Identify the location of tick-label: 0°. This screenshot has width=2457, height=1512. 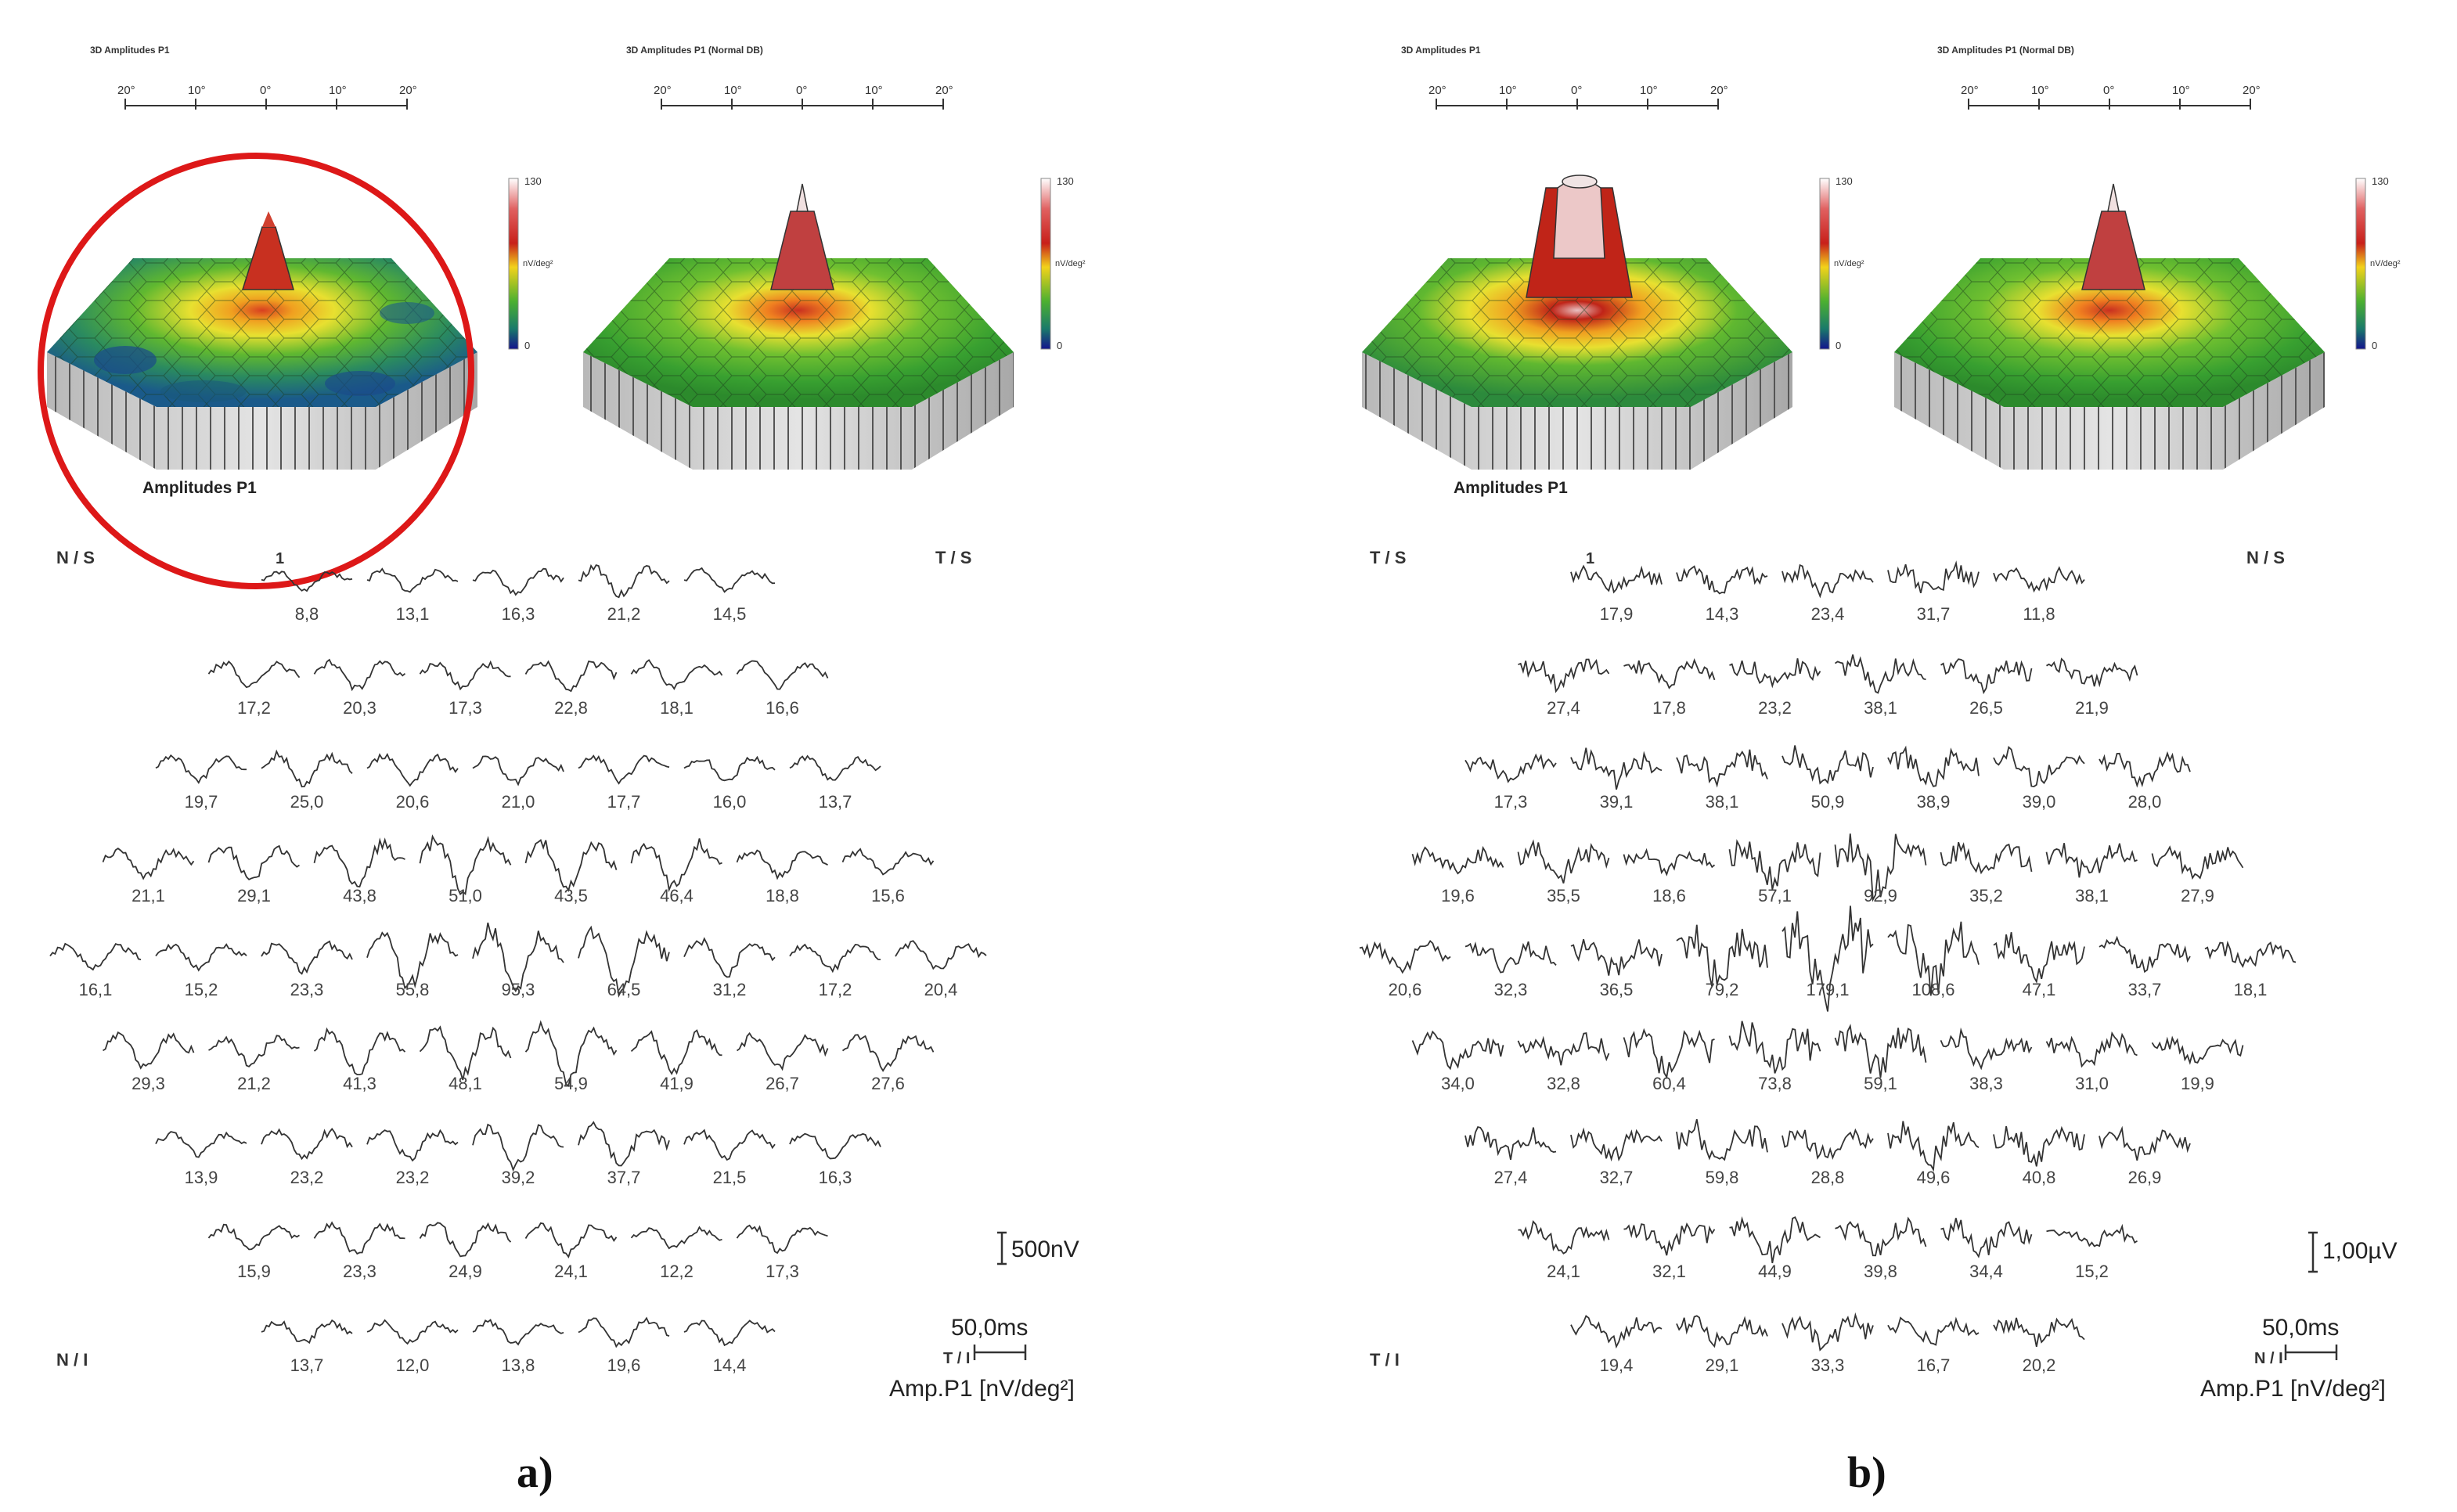
(801, 90).